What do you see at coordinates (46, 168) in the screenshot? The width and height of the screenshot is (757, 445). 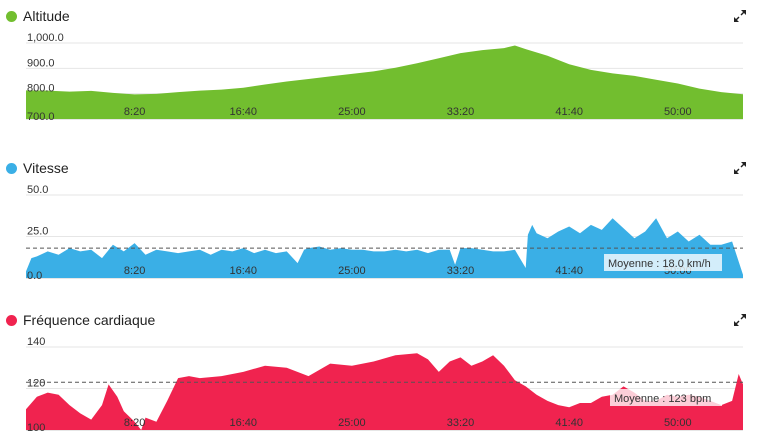 I see `speed-title: Vitesse` at bounding box center [46, 168].